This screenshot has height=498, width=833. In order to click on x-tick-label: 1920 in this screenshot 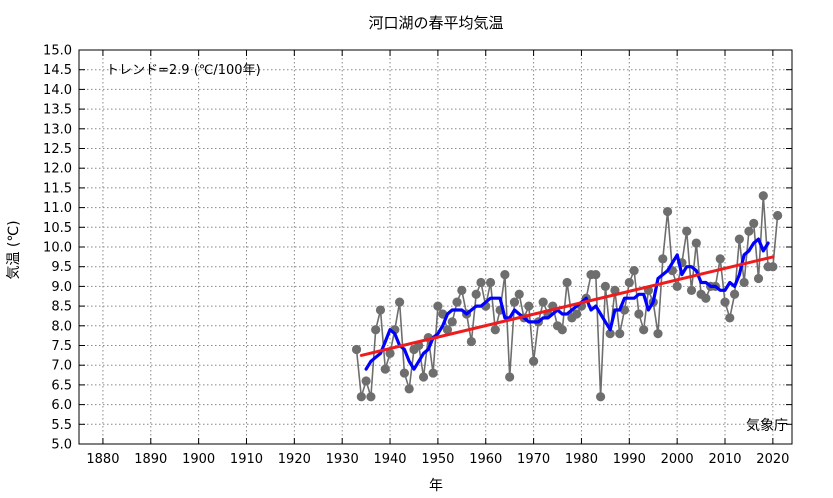, I will do `click(294, 459)`.